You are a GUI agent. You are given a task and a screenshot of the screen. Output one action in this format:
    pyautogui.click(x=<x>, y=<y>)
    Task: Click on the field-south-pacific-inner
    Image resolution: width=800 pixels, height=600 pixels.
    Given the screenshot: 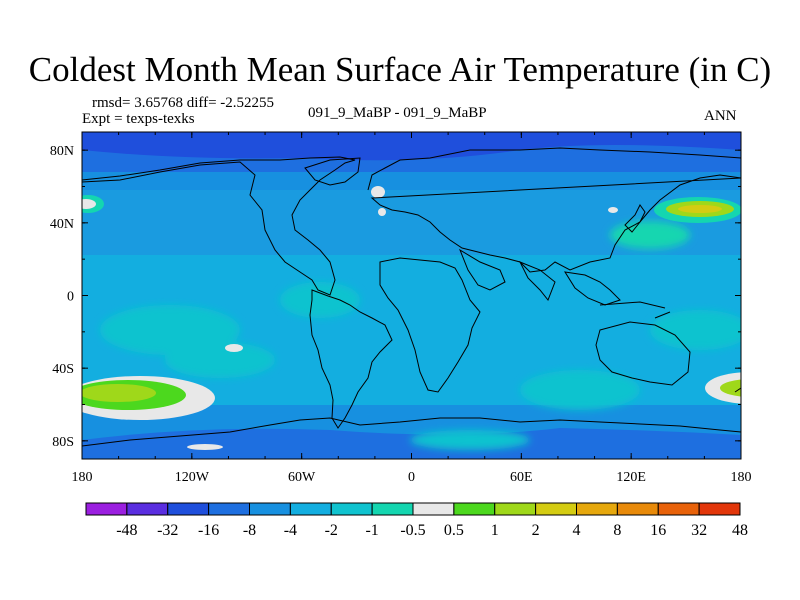 What is the action you would take?
    pyautogui.click(x=119, y=393)
    